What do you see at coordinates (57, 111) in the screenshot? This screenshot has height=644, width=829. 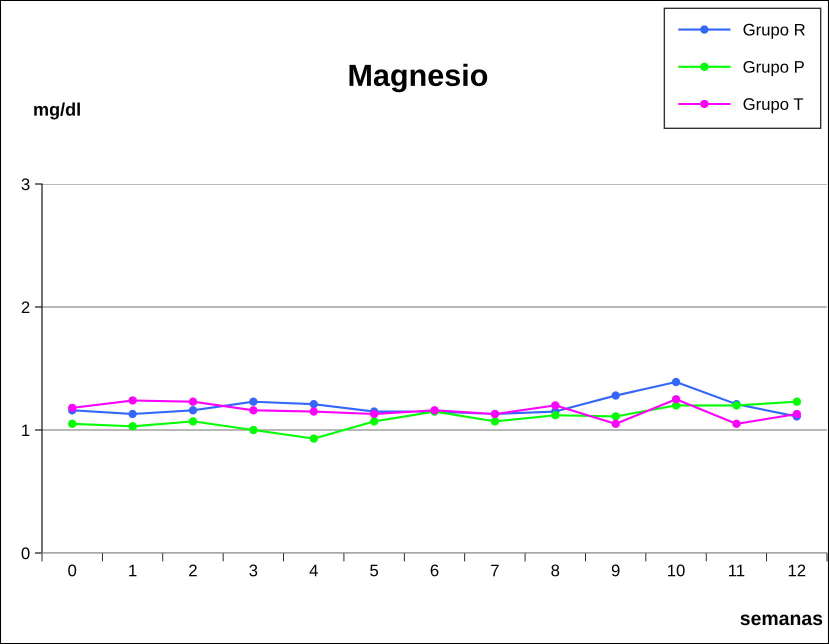 I see `y-axis-title: mg/dl` at bounding box center [57, 111].